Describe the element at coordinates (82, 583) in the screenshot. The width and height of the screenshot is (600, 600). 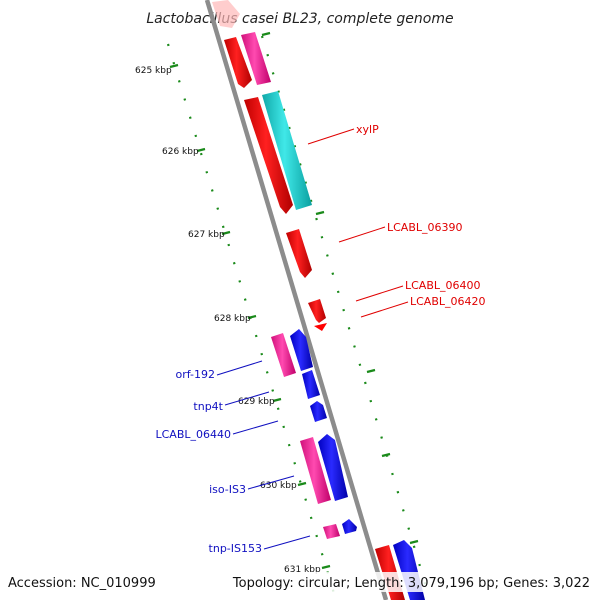
I see `accession-text: Accession: NC_010999` at that location.